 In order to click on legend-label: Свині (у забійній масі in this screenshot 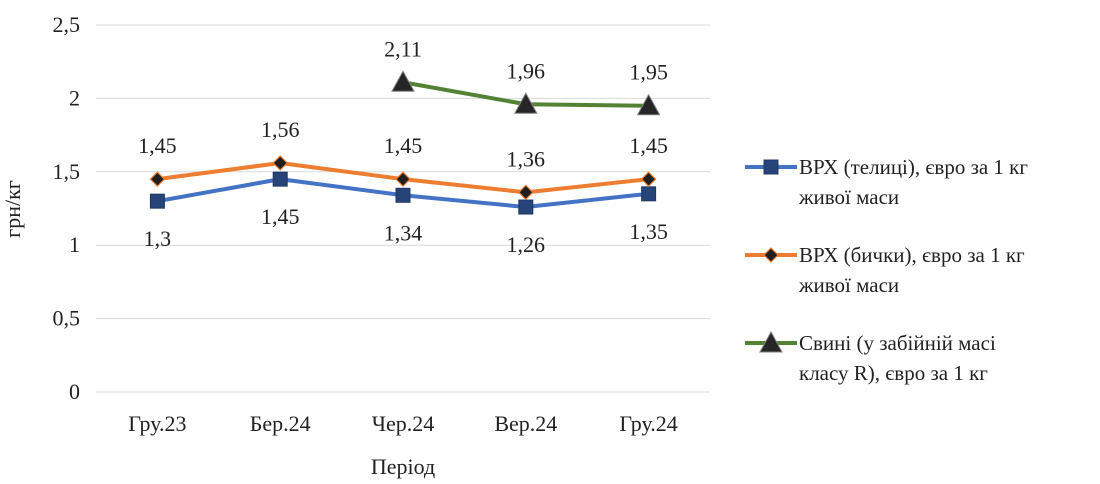, I will do `click(897, 343)`.